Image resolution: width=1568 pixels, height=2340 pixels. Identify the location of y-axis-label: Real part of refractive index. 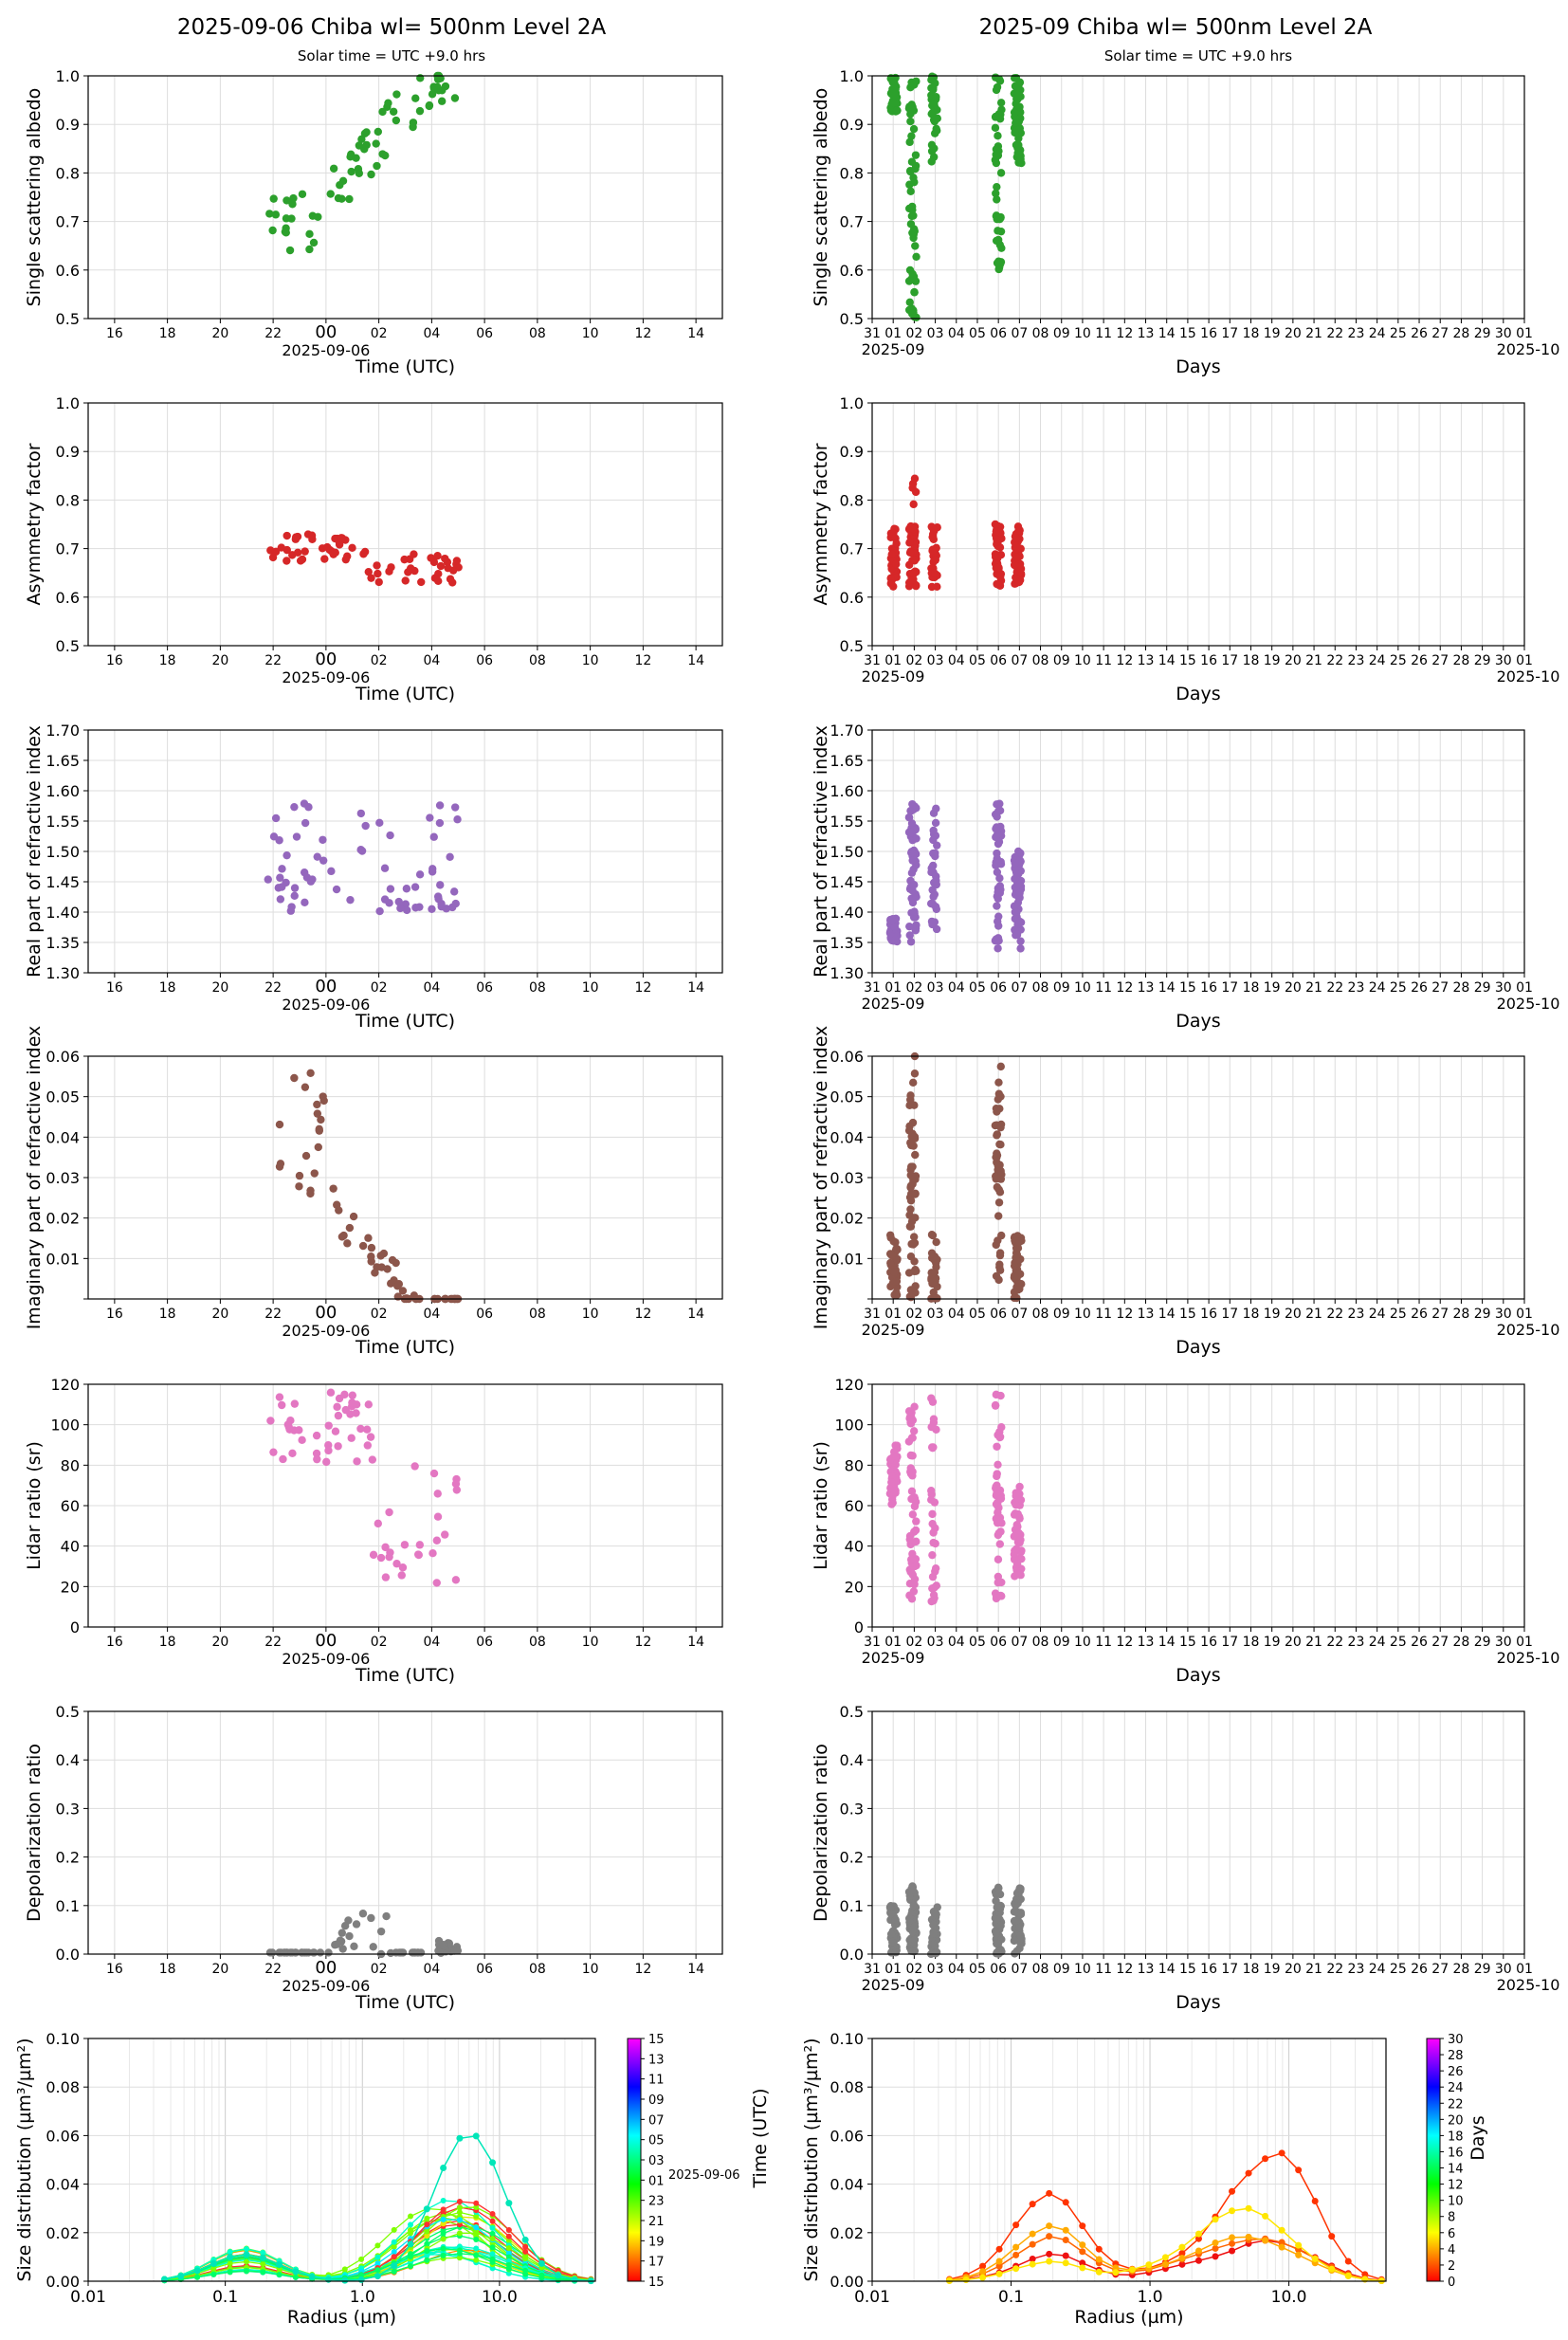
(34, 851).